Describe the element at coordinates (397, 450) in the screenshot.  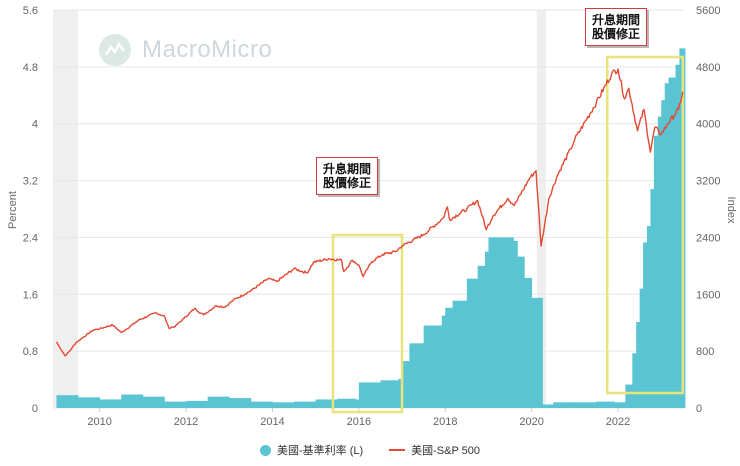
I see `line-marker-icon` at that location.